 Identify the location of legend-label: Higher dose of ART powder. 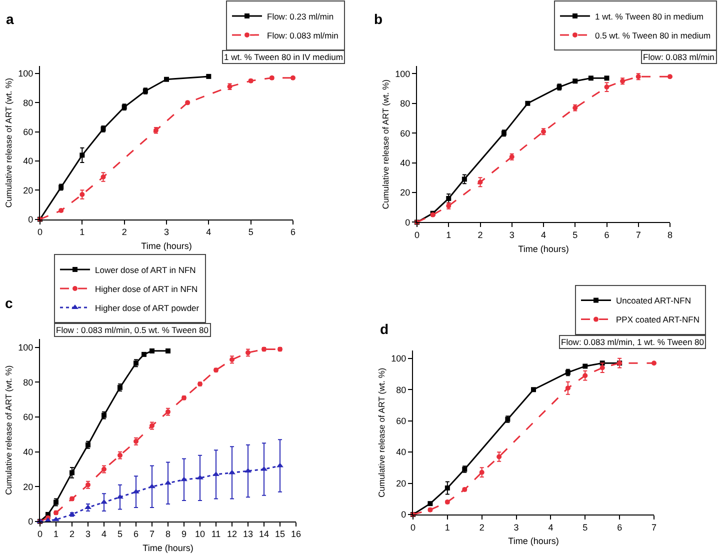
(147, 307).